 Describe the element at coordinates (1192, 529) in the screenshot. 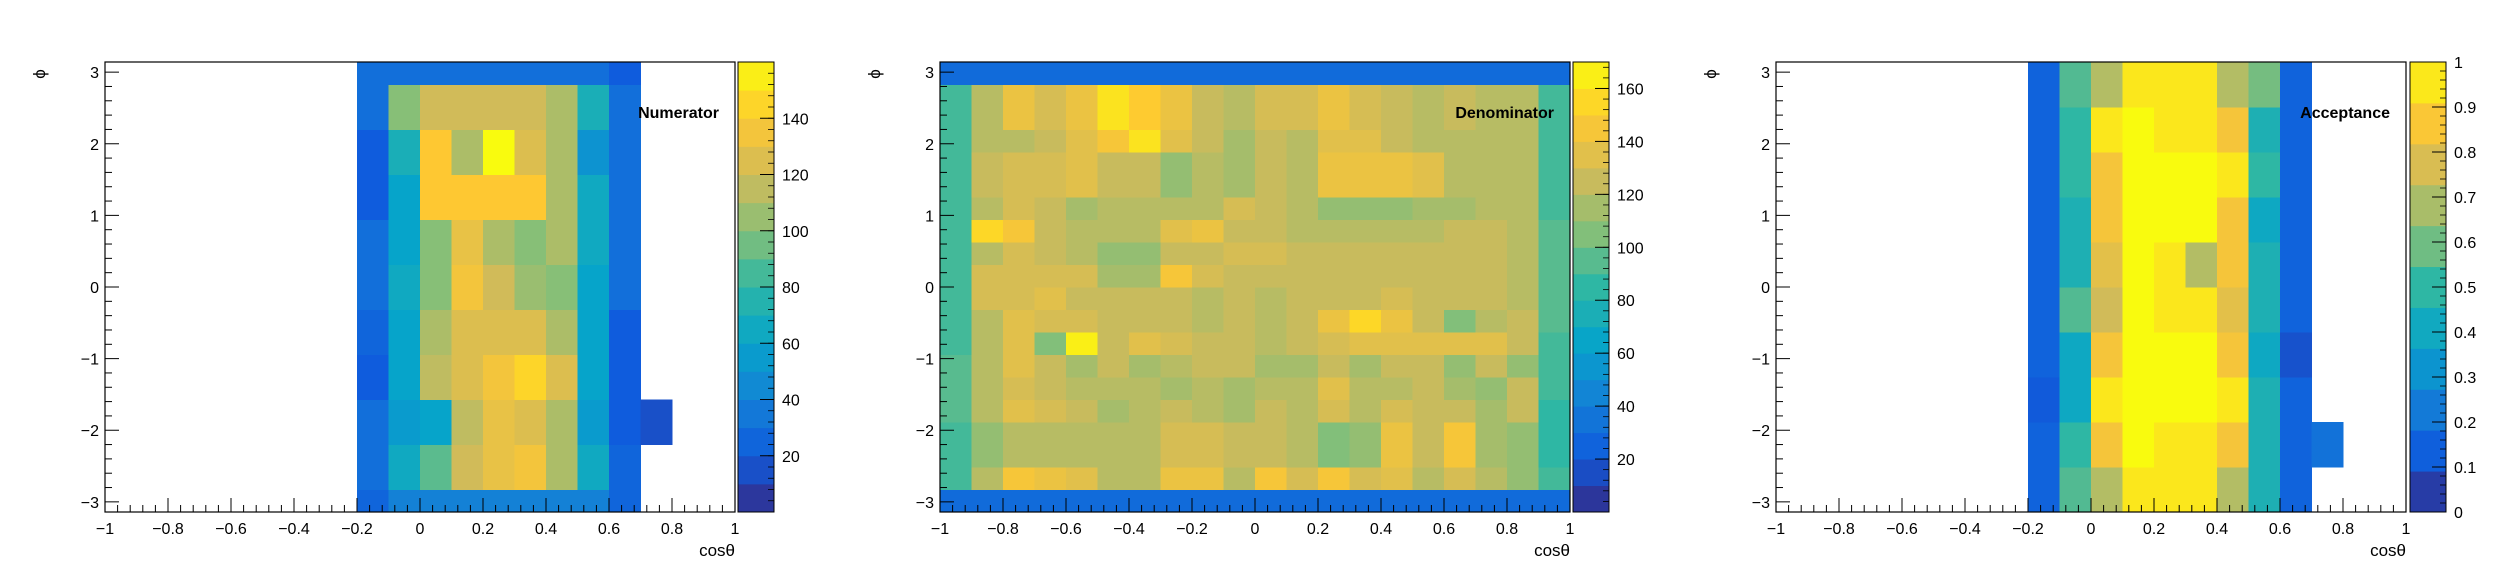

I see `x-tick-label: −0.2` at that location.